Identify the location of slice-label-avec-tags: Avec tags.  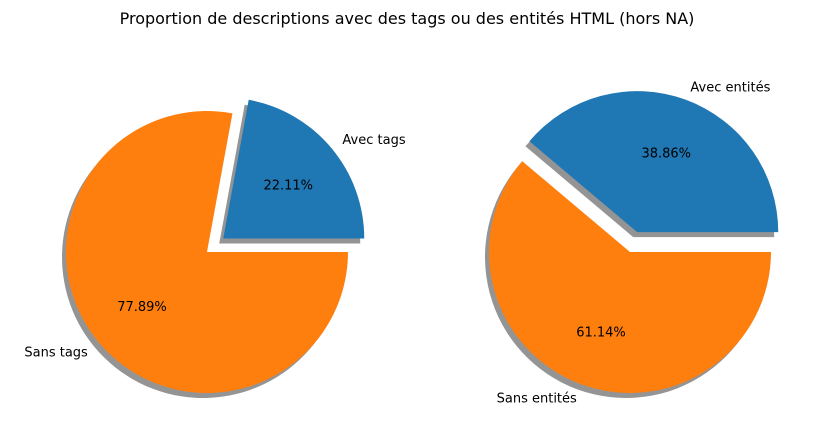
(373, 140).